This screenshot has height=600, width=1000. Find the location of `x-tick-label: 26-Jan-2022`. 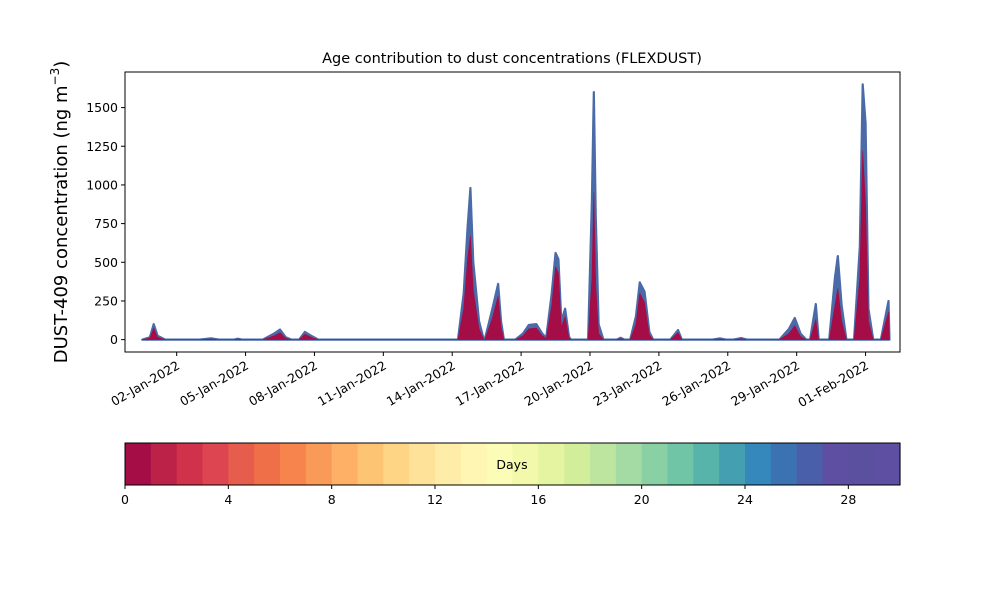

x-tick-label: 26-Jan-2022 is located at coordinates (696, 383).